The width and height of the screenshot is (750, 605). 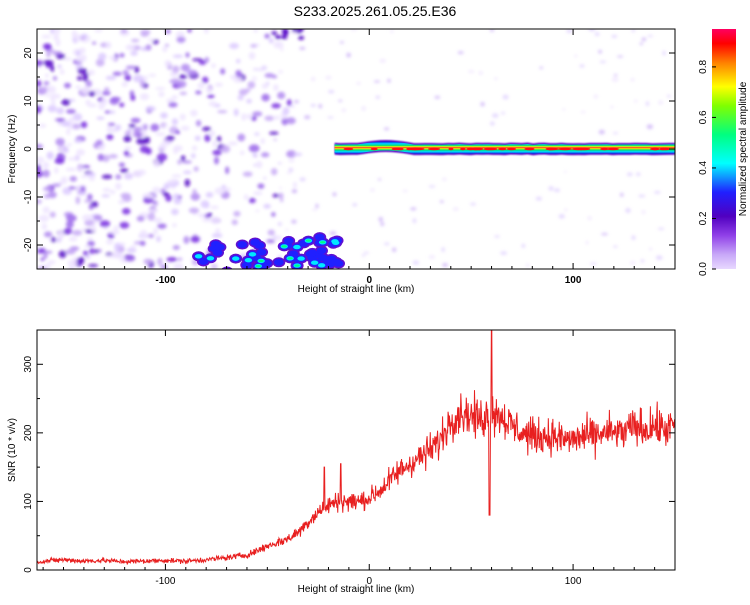 What do you see at coordinates (165, 581) in the screenshot?
I see `snr-xtick-label: -100` at bounding box center [165, 581].